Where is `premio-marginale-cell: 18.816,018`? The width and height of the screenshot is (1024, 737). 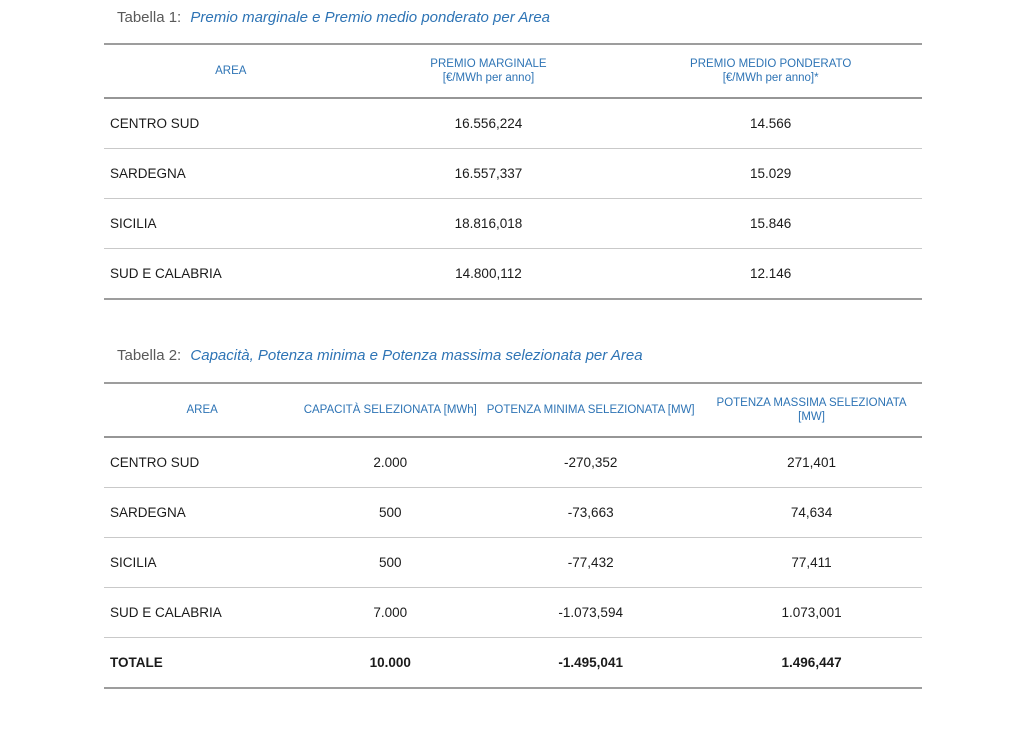 premio-marginale-cell: 18.816,018 is located at coordinates (488, 223).